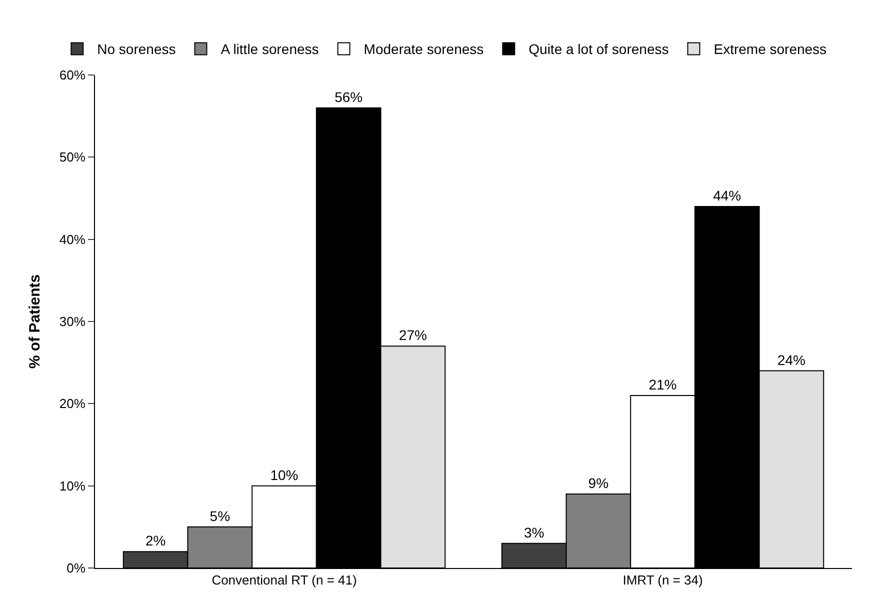 The width and height of the screenshot is (882, 613). What do you see at coordinates (727, 195) in the screenshot?
I see `data-label: 44%` at bounding box center [727, 195].